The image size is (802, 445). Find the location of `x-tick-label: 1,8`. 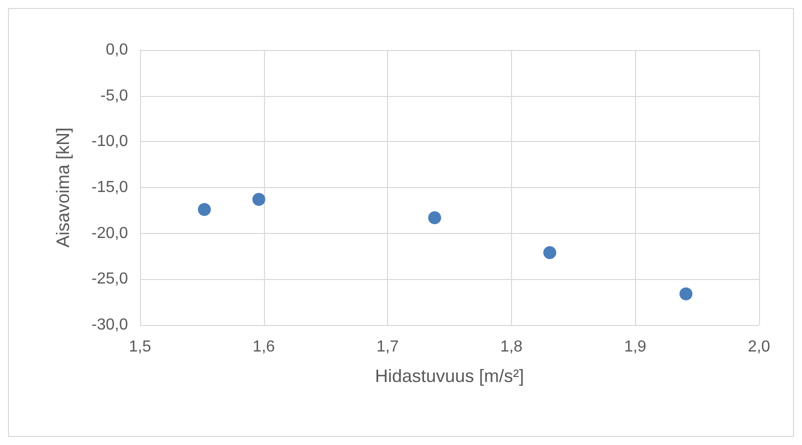

x-tick-label: 1,8 is located at coordinates (511, 347).